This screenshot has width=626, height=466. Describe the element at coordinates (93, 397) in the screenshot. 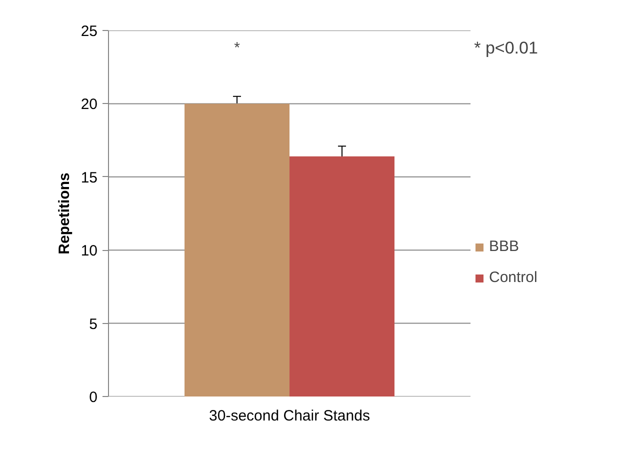

I see `y-tick-label: 0` at that location.